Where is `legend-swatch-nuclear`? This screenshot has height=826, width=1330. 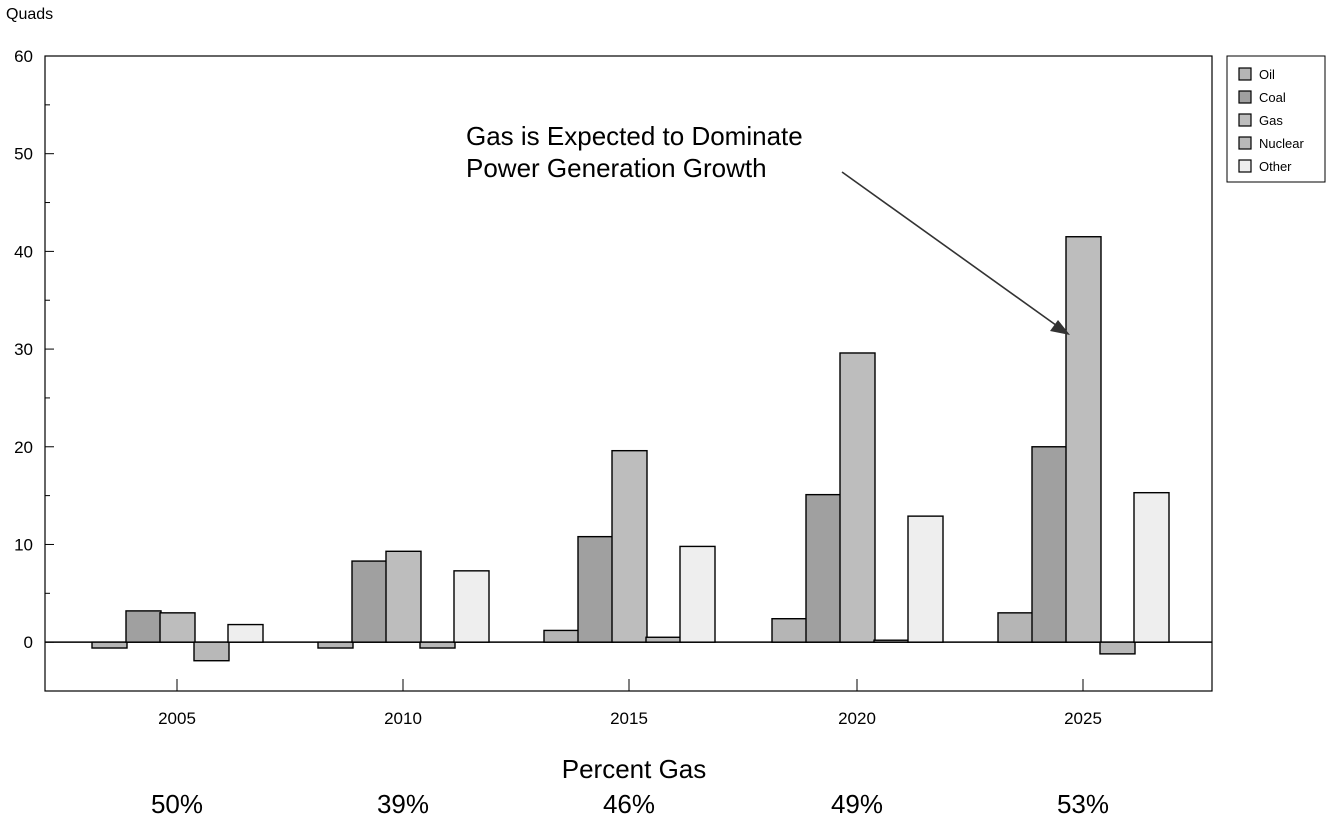 legend-swatch-nuclear is located at coordinates (1245, 143).